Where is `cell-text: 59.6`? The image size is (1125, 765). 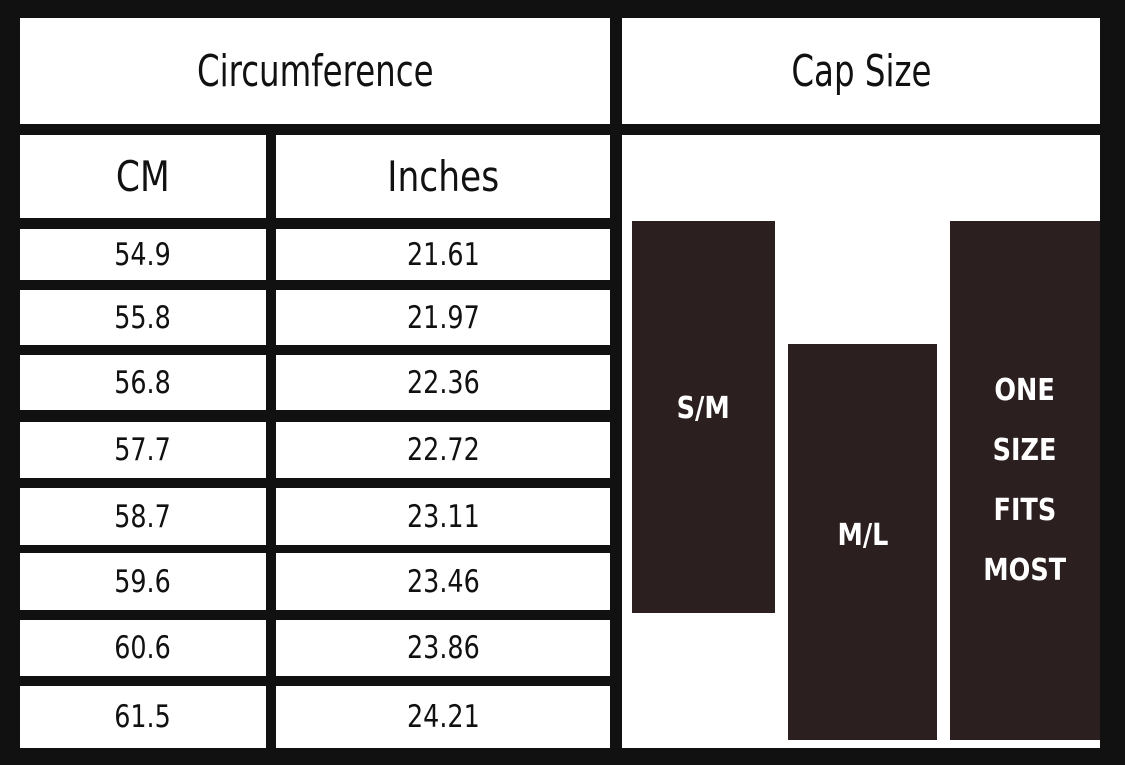
cell-text: 59.6 is located at coordinates (143, 581).